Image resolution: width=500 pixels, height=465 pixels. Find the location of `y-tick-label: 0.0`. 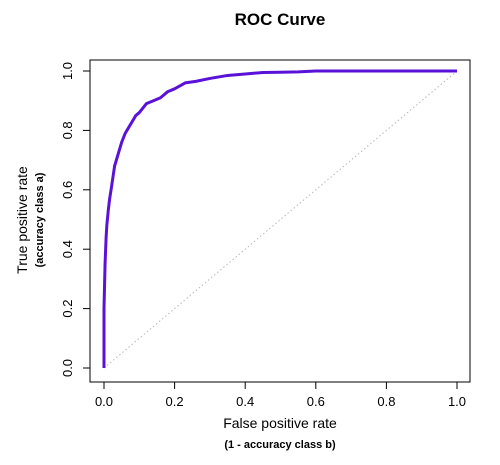

y-tick-label: 0.0 is located at coordinates (67, 368).